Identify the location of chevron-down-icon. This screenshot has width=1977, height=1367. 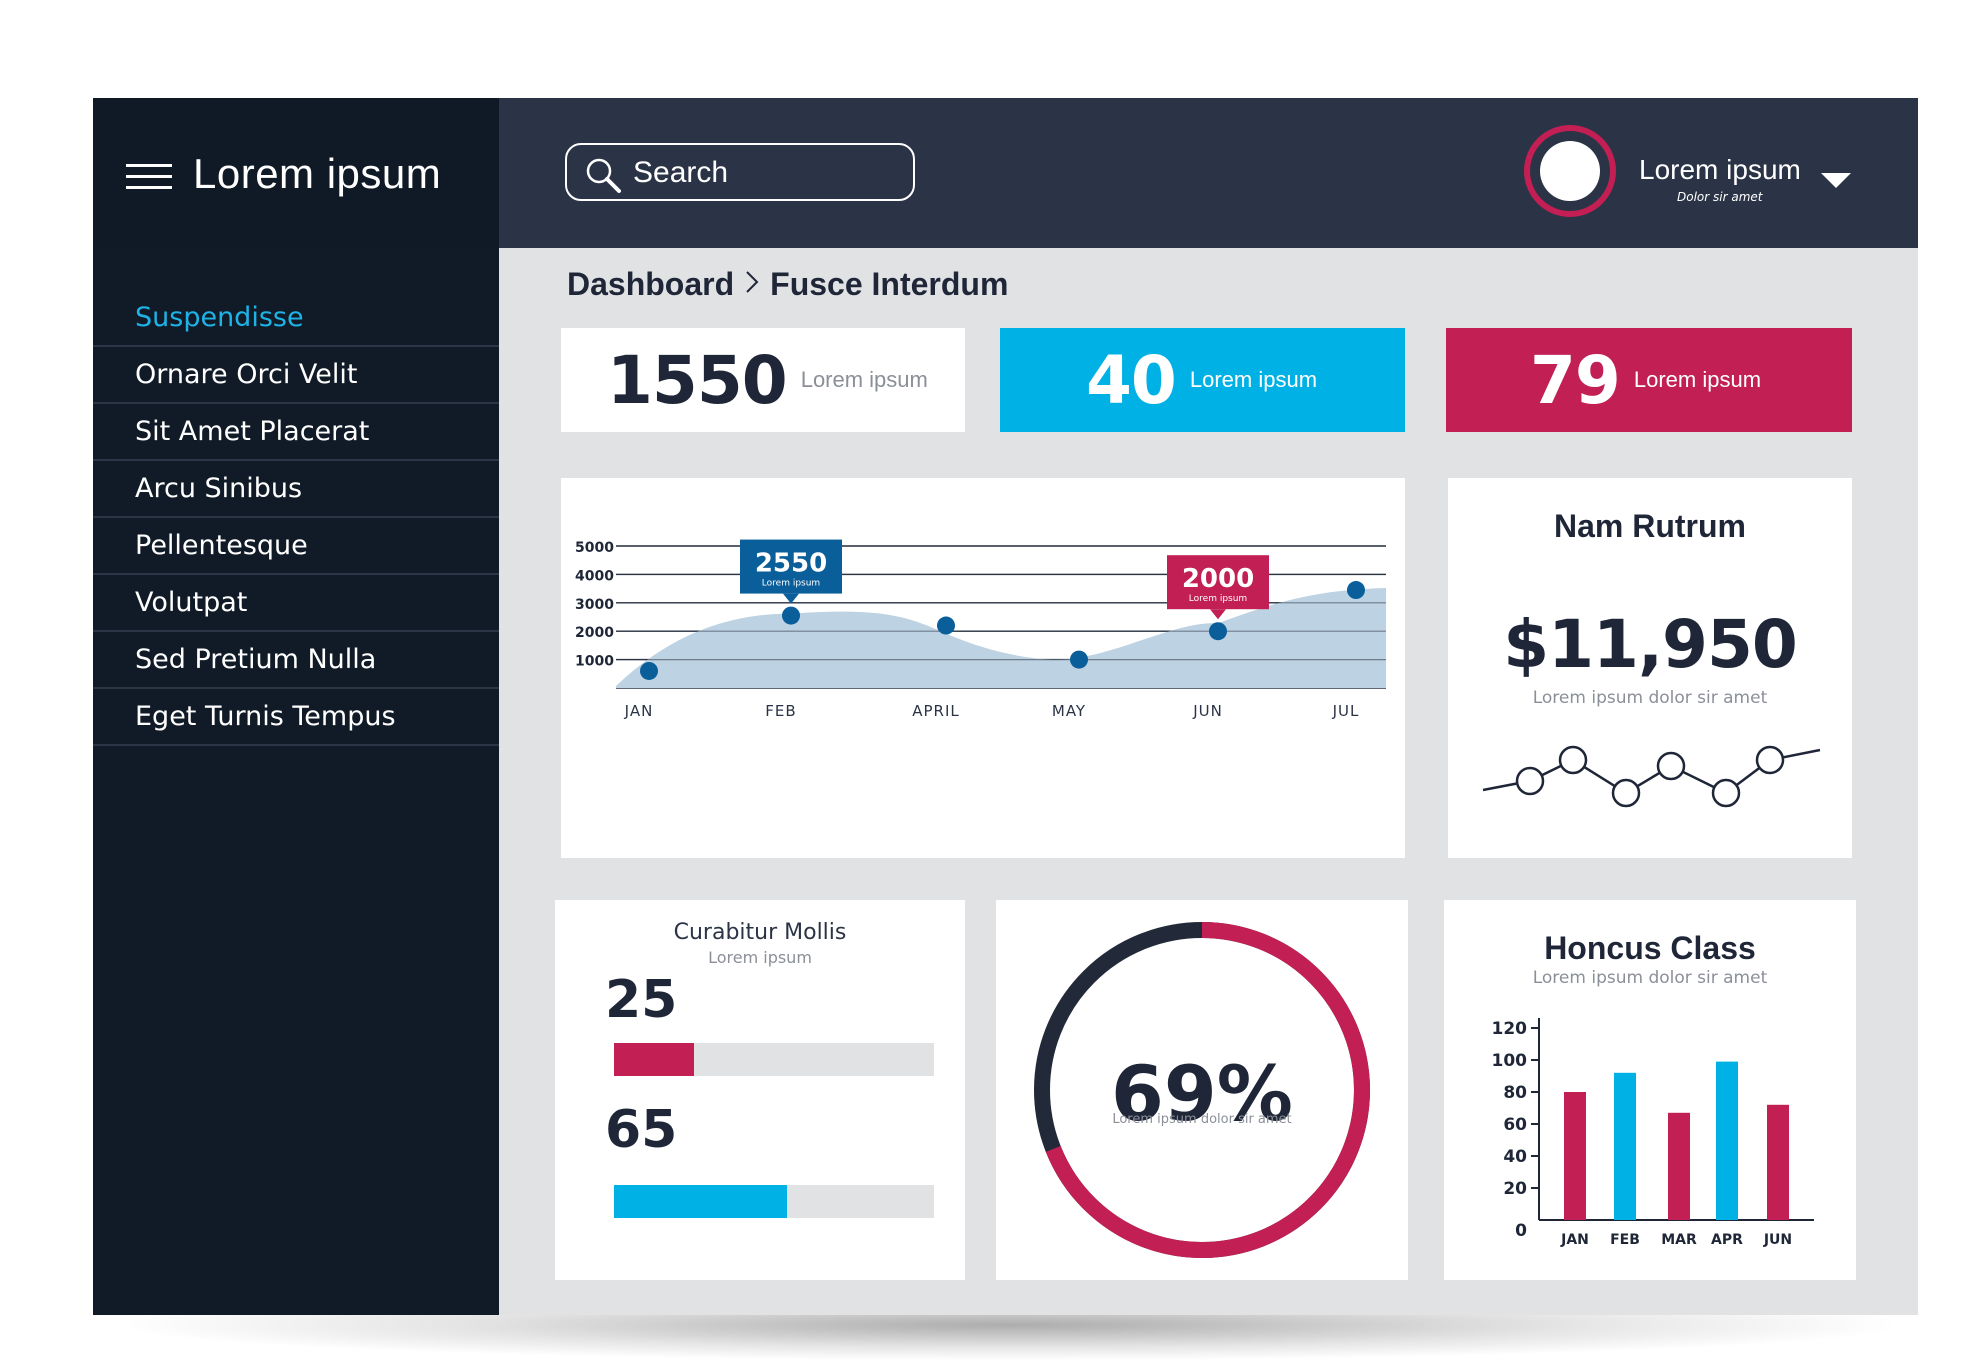
(1836, 180).